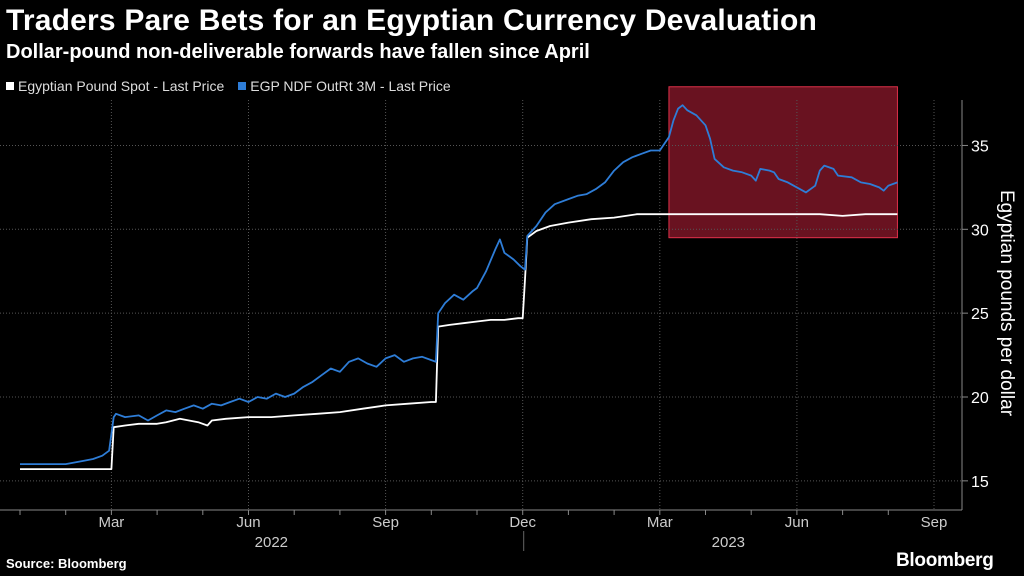 The image size is (1024, 576). What do you see at coordinates (728, 542) in the screenshot?
I see `year-label: 2023` at bounding box center [728, 542].